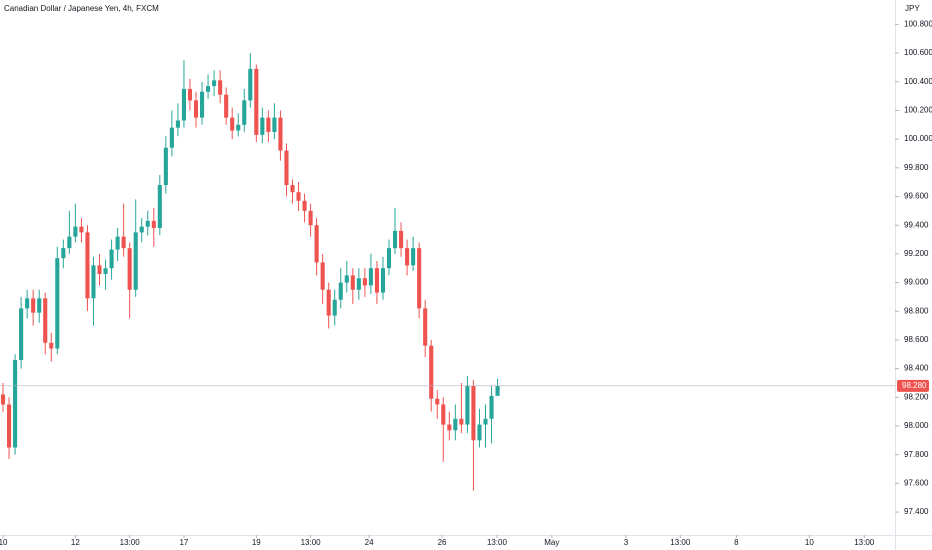 The height and width of the screenshot is (550, 932). Describe the element at coordinates (916, 282) in the screenshot. I see `y-tick-label: 99.000` at that location.